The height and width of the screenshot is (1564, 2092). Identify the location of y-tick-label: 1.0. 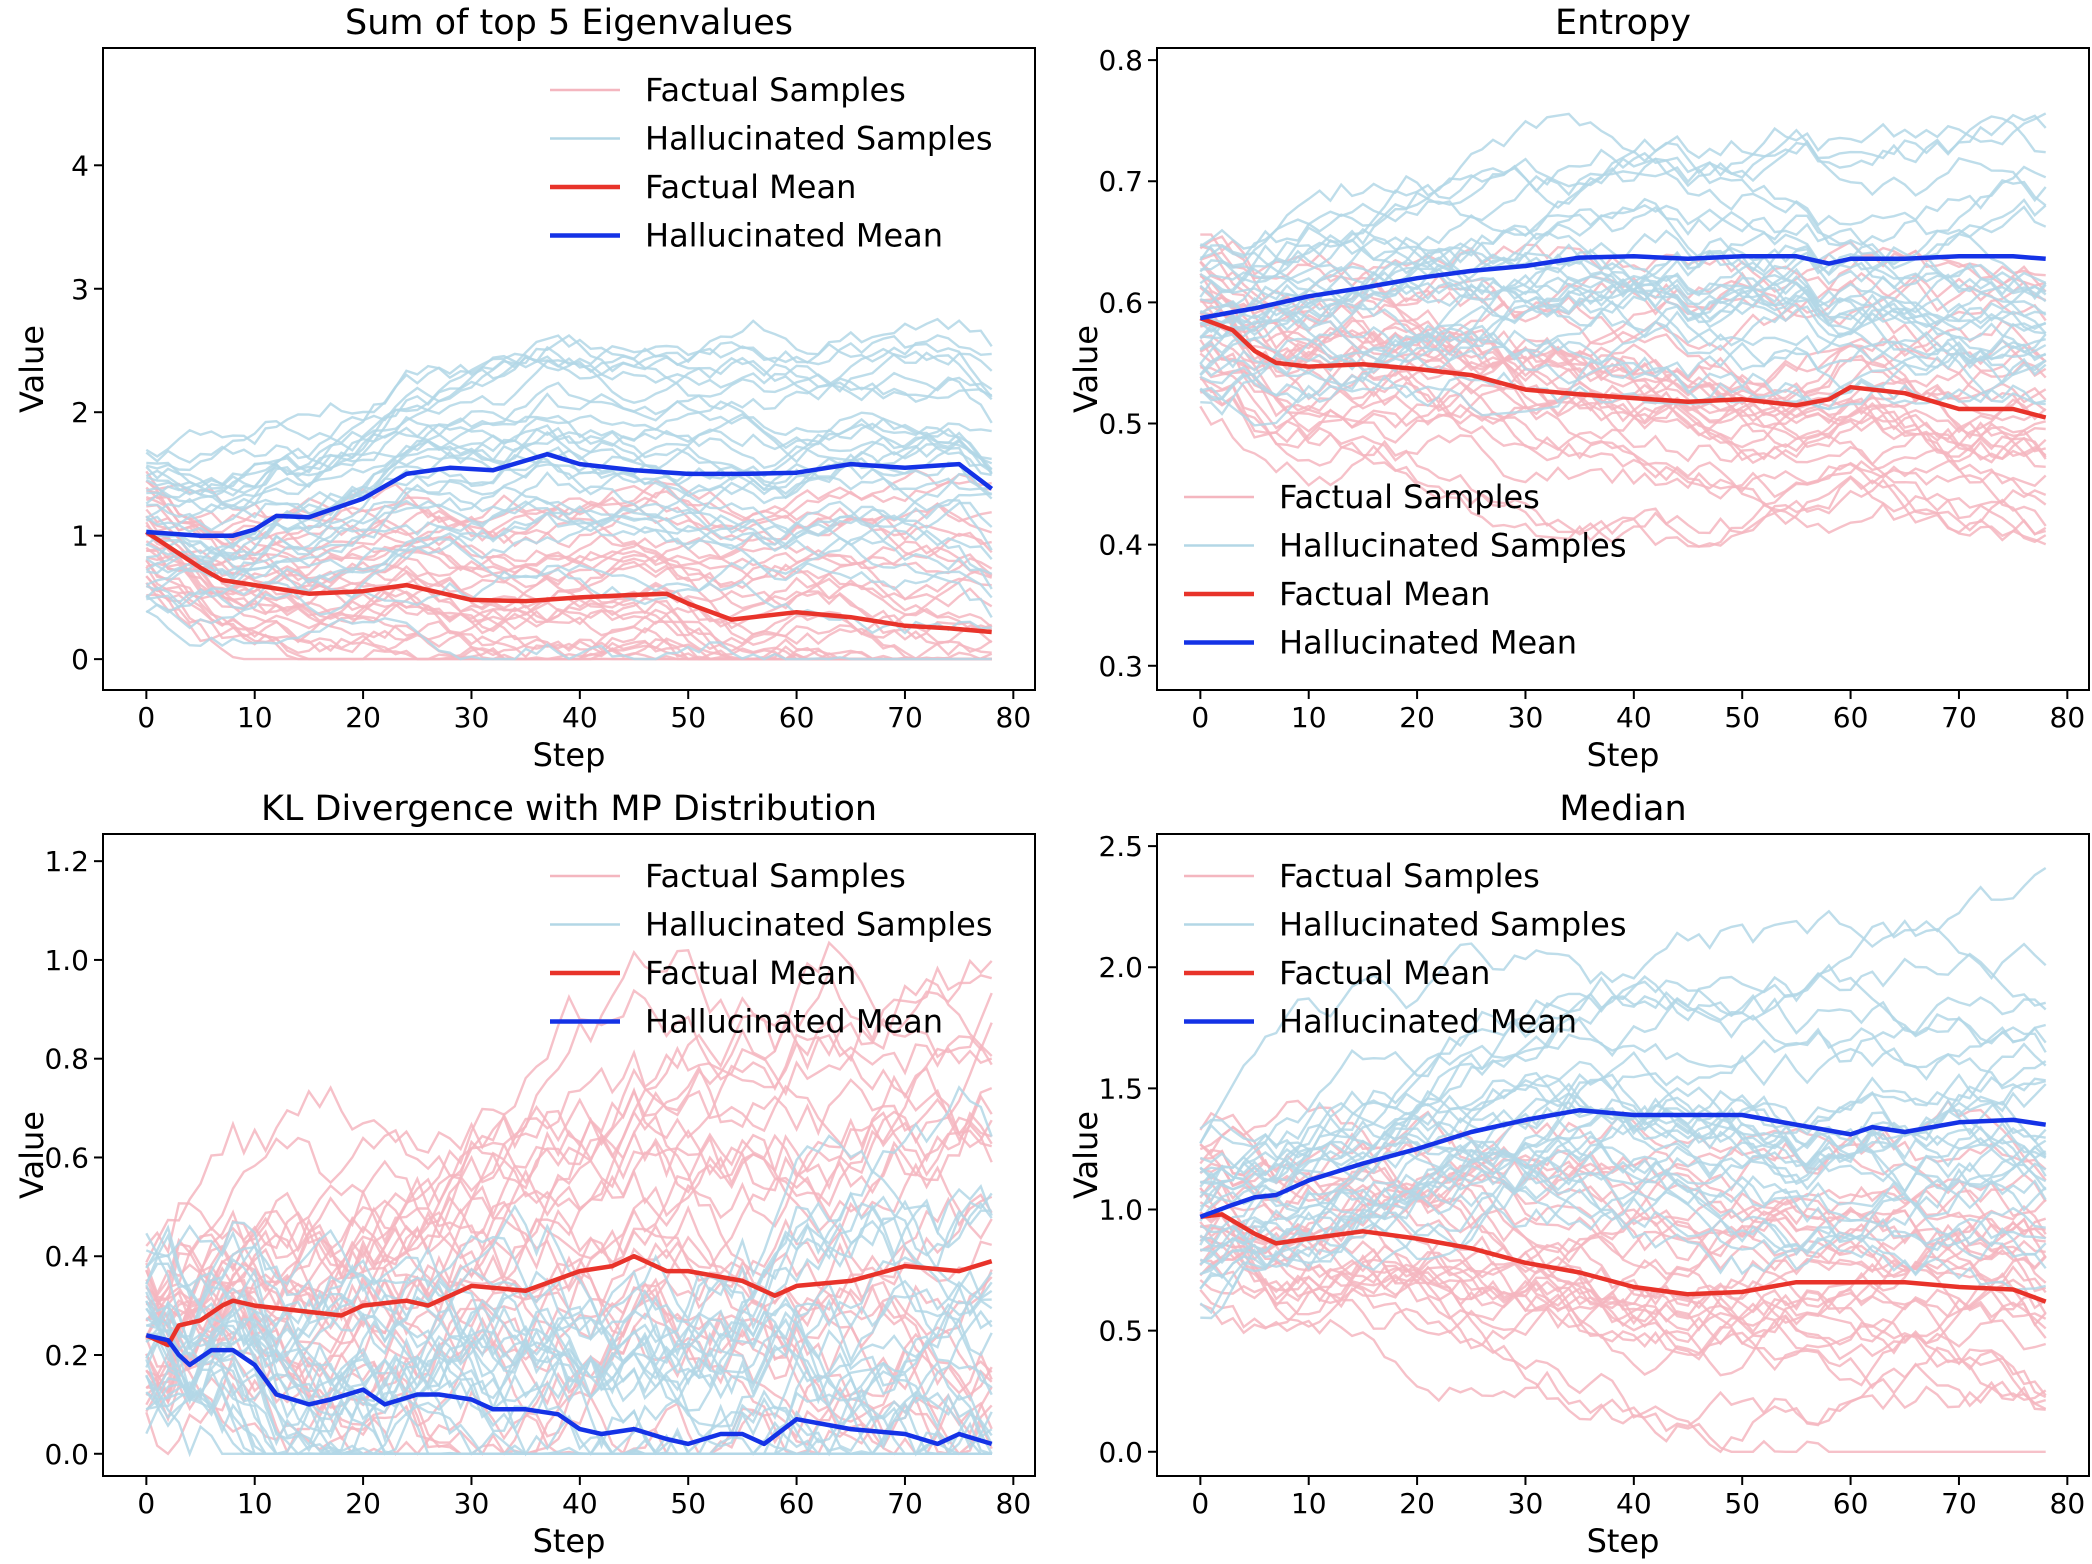
(66, 960).